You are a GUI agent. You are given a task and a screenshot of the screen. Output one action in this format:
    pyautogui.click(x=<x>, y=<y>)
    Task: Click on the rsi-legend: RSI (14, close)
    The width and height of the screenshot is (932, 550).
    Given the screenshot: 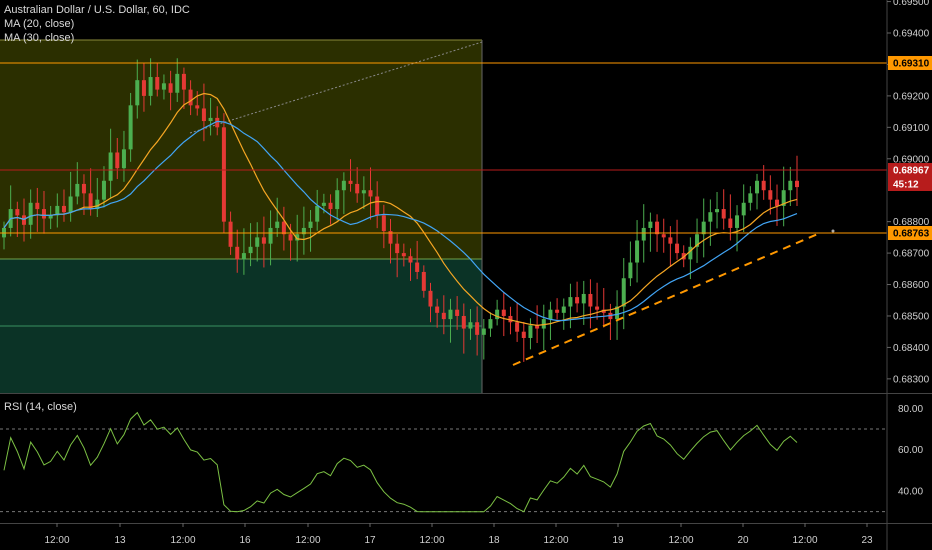 What is the action you would take?
    pyautogui.click(x=40, y=407)
    